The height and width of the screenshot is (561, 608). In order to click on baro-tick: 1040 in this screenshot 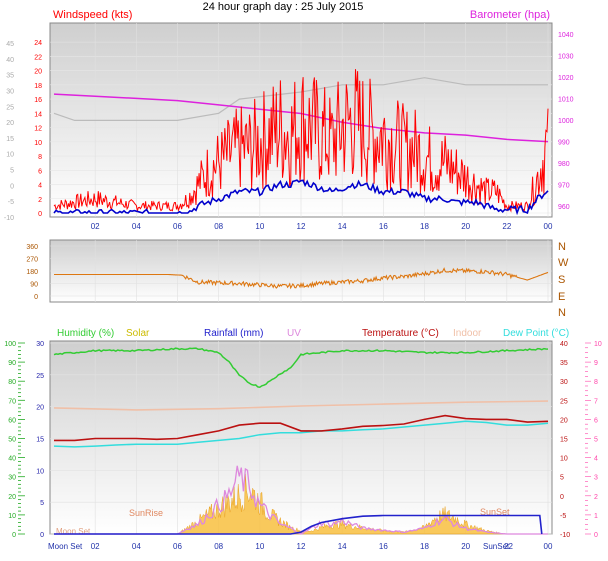, I will do `click(566, 35)`.